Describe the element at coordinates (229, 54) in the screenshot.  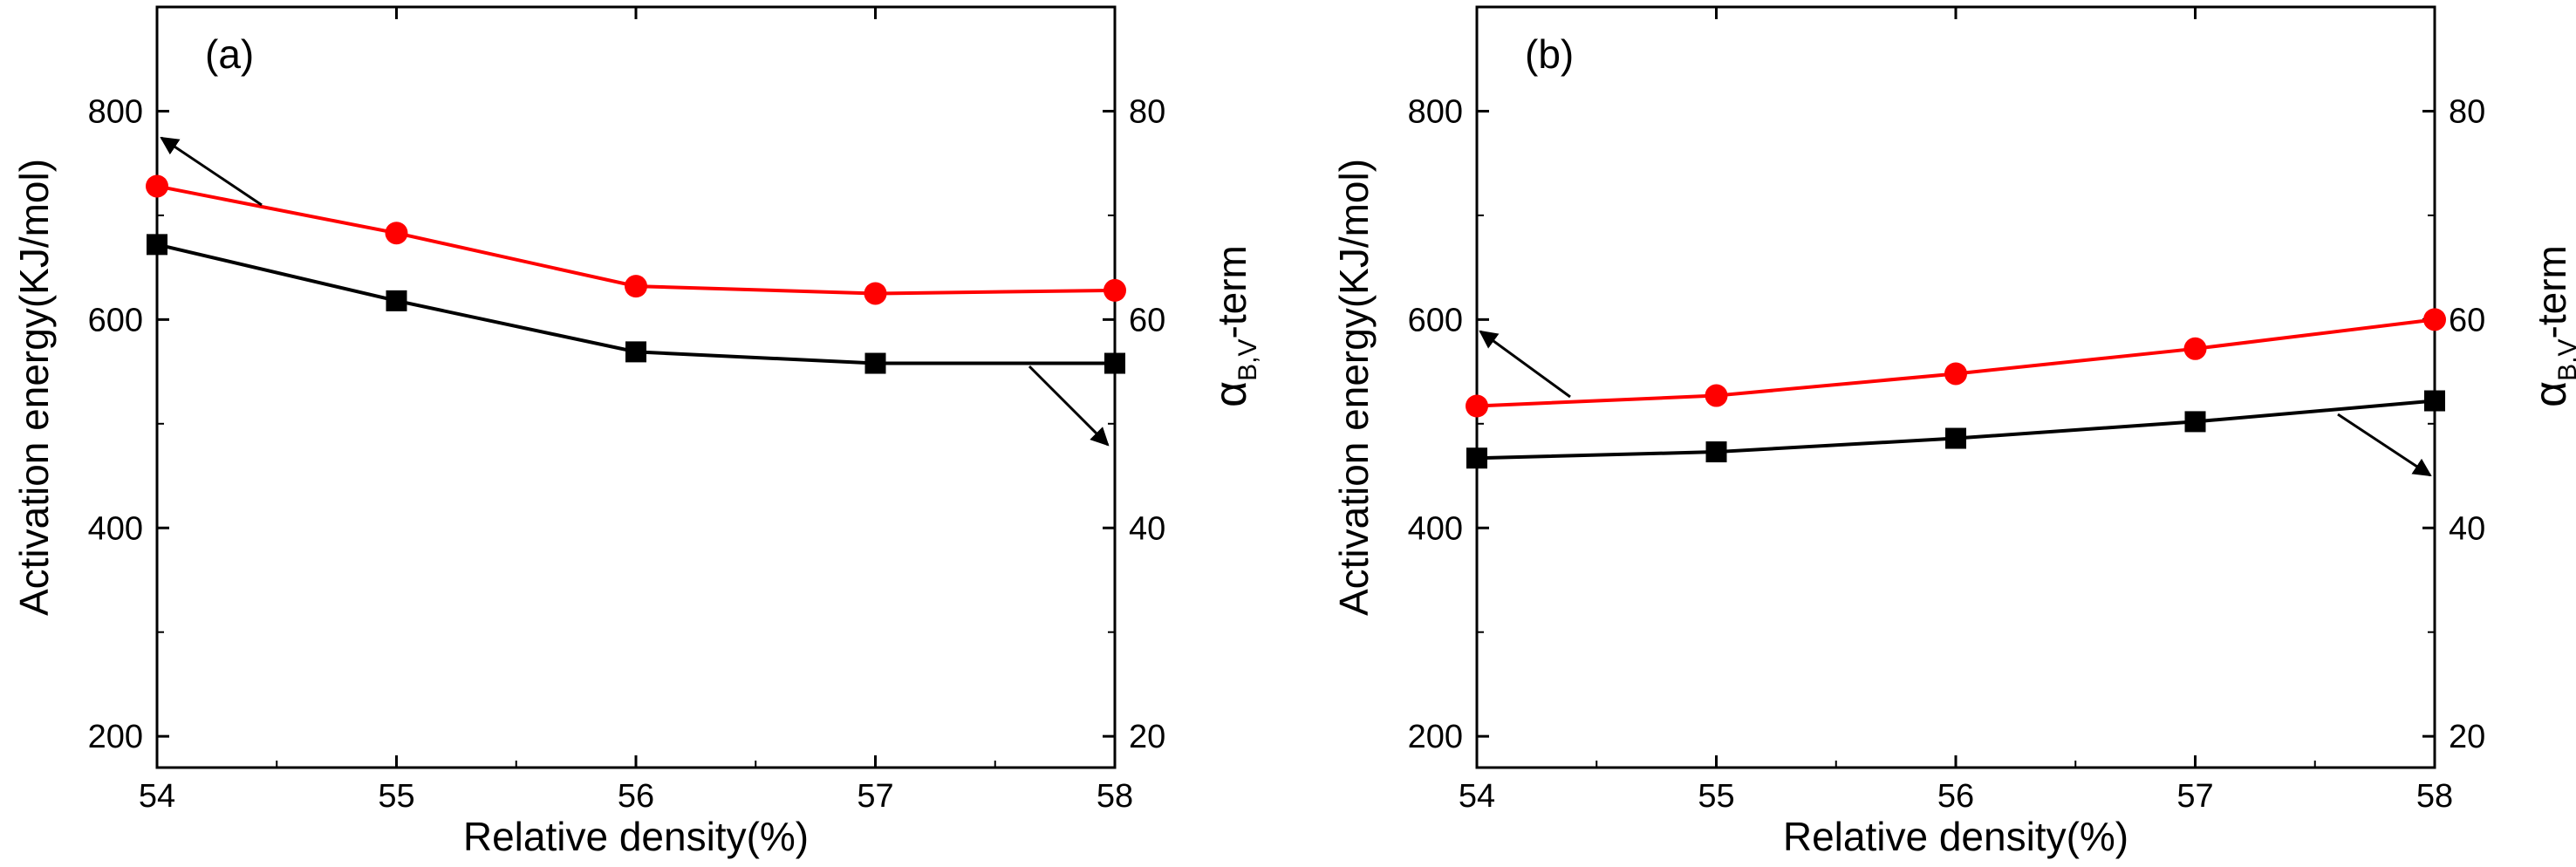
I see `panel-label: (a)` at that location.